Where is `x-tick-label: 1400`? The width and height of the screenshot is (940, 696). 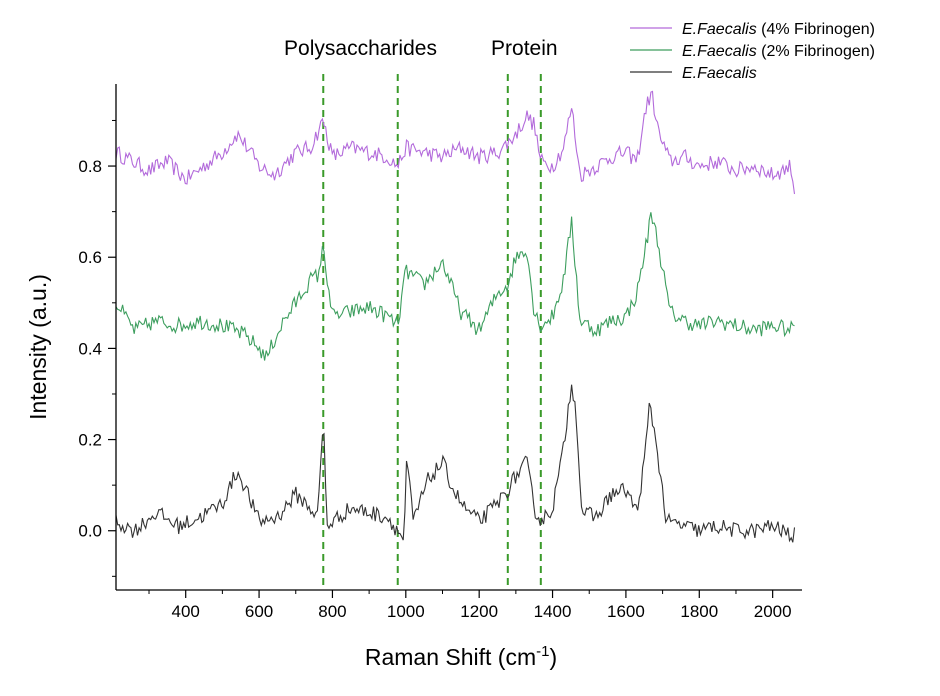 x-tick-label: 1400 is located at coordinates (553, 611).